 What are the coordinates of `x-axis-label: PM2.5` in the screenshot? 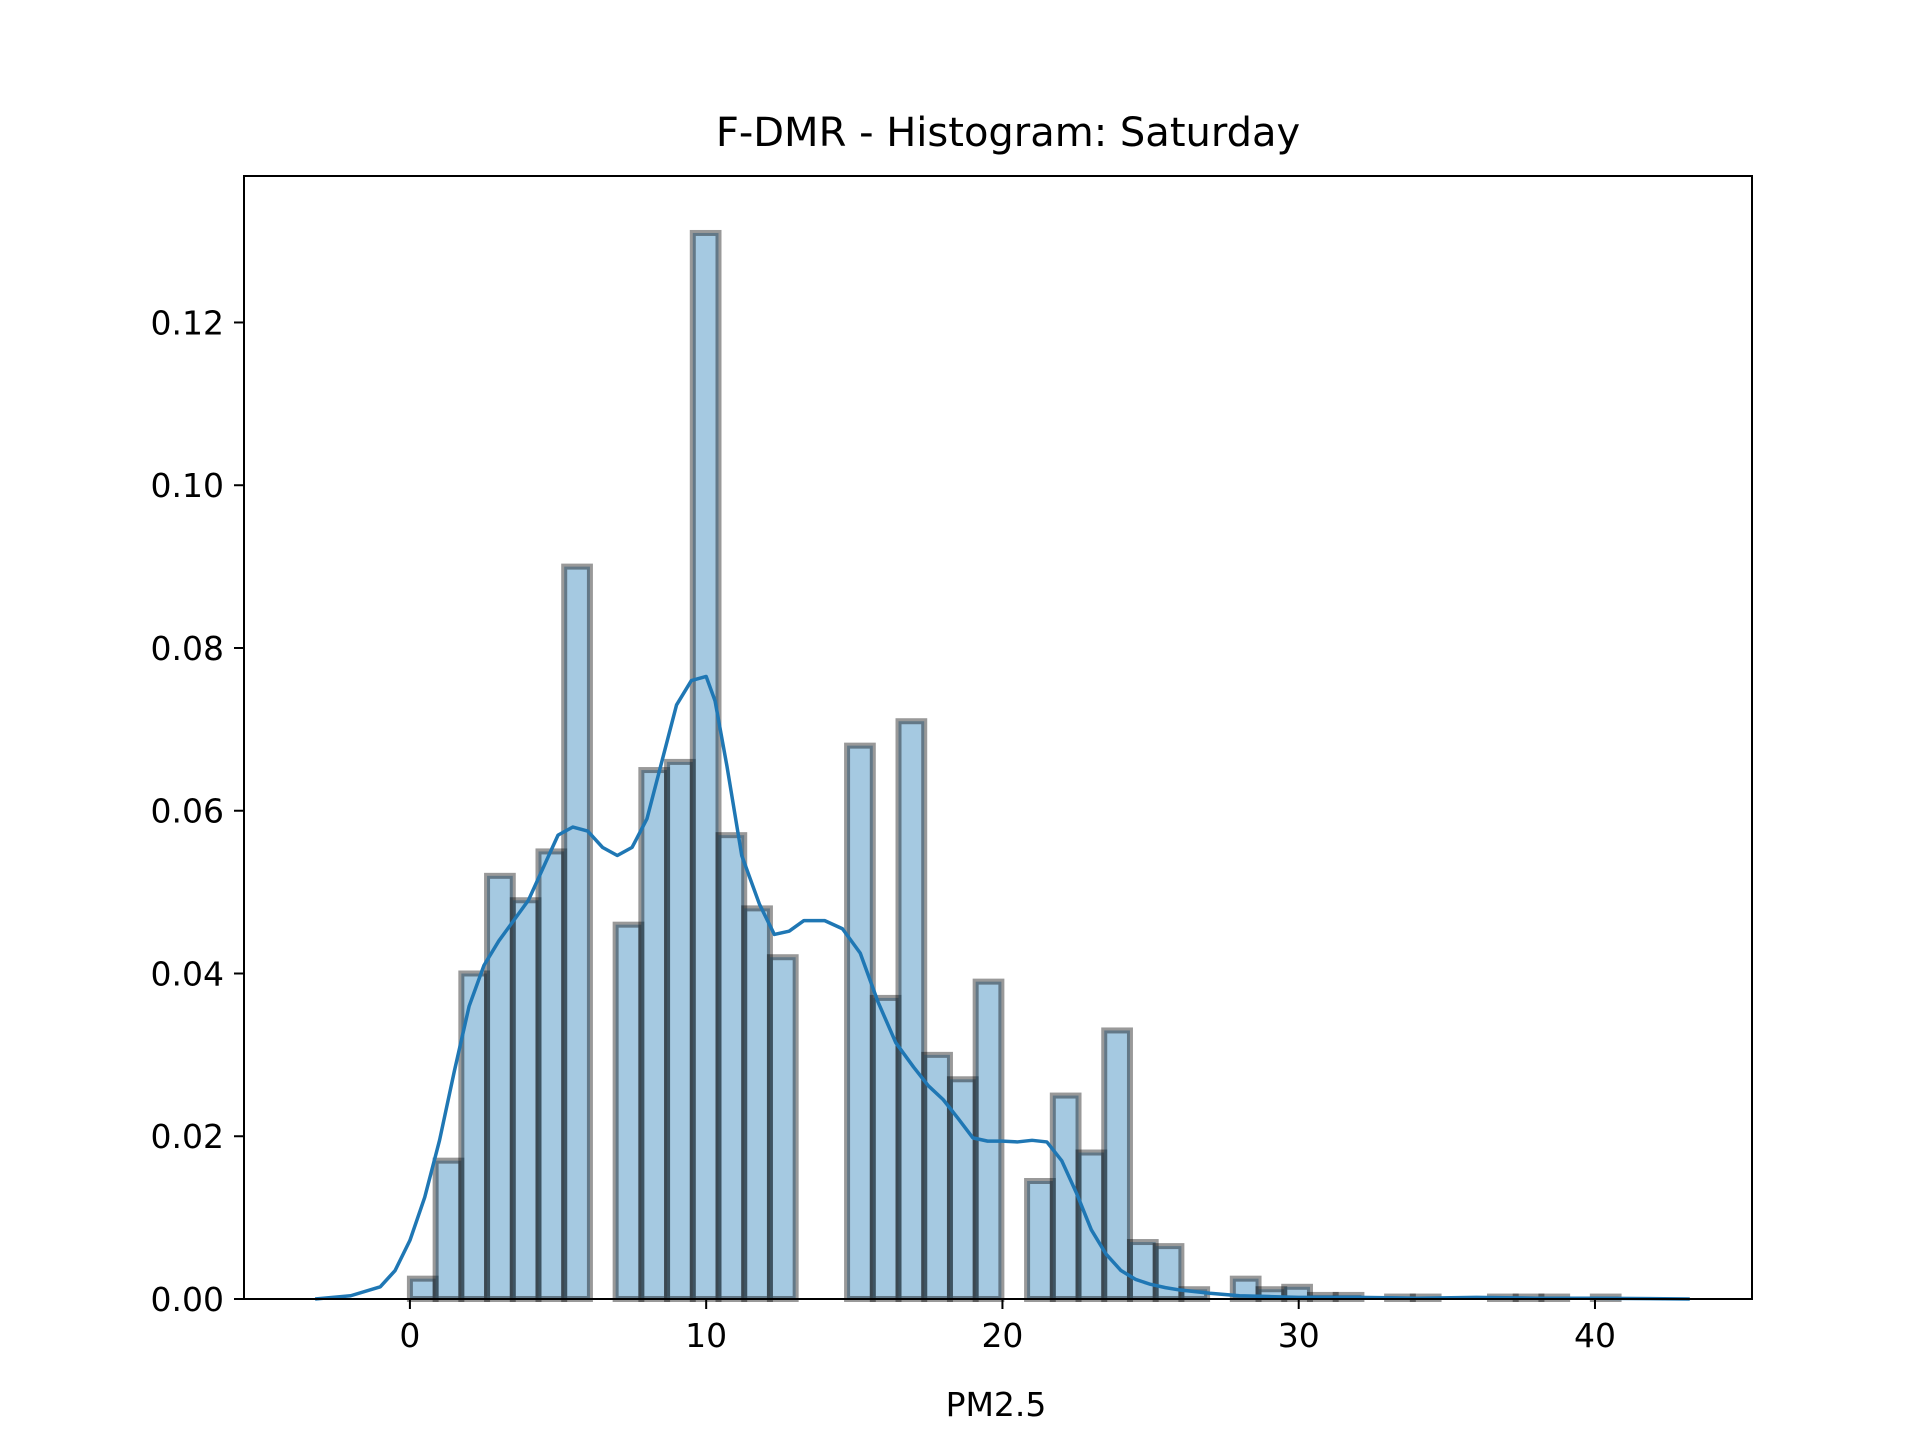 It's located at (996, 1404).